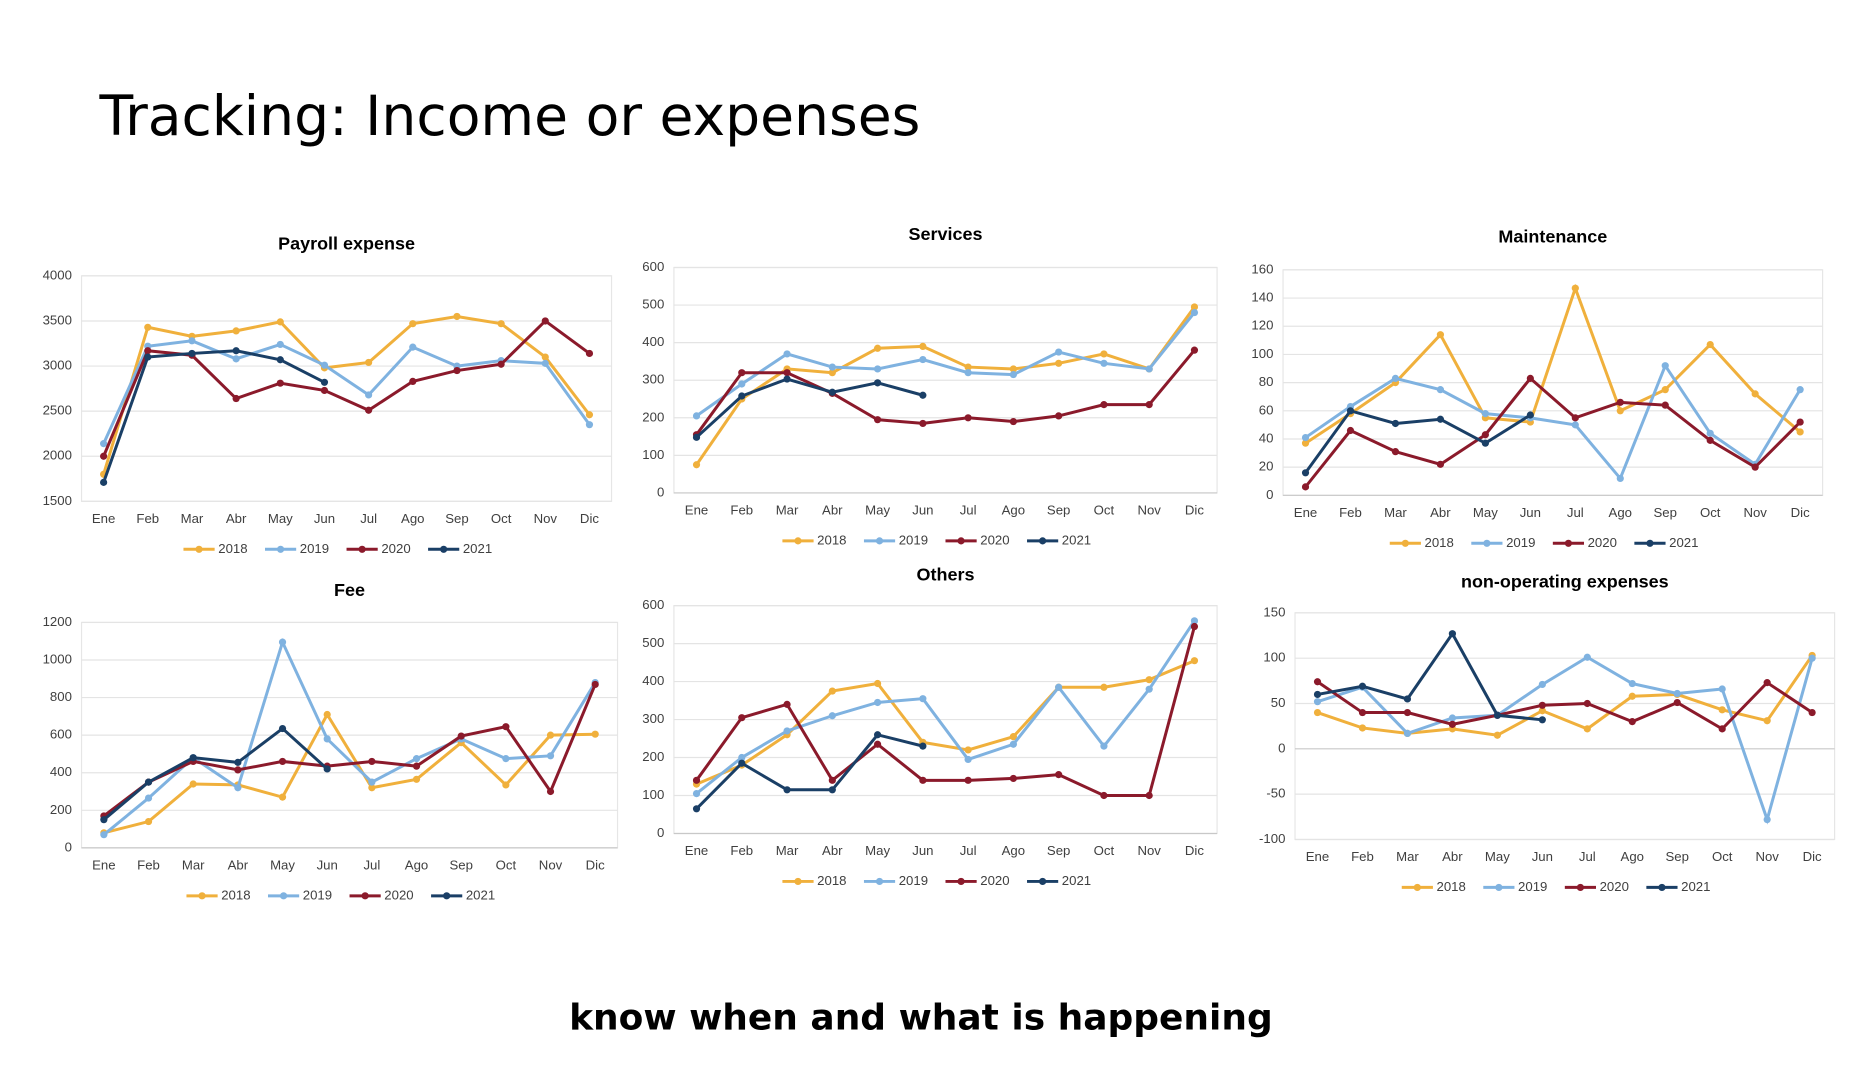 This screenshot has height=1065, width=1861. Describe the element at coordinates (192, 518) in the screenshot. I see `x-tick-label: Mar` at that location.